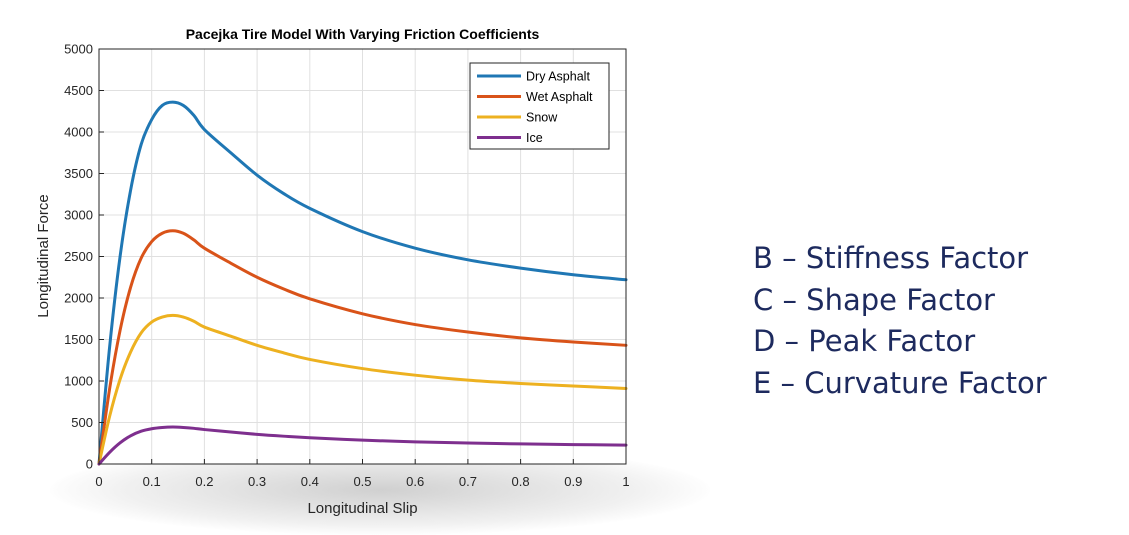  I want to click on factor-c: C – Shape Factor, so click(874, 299).